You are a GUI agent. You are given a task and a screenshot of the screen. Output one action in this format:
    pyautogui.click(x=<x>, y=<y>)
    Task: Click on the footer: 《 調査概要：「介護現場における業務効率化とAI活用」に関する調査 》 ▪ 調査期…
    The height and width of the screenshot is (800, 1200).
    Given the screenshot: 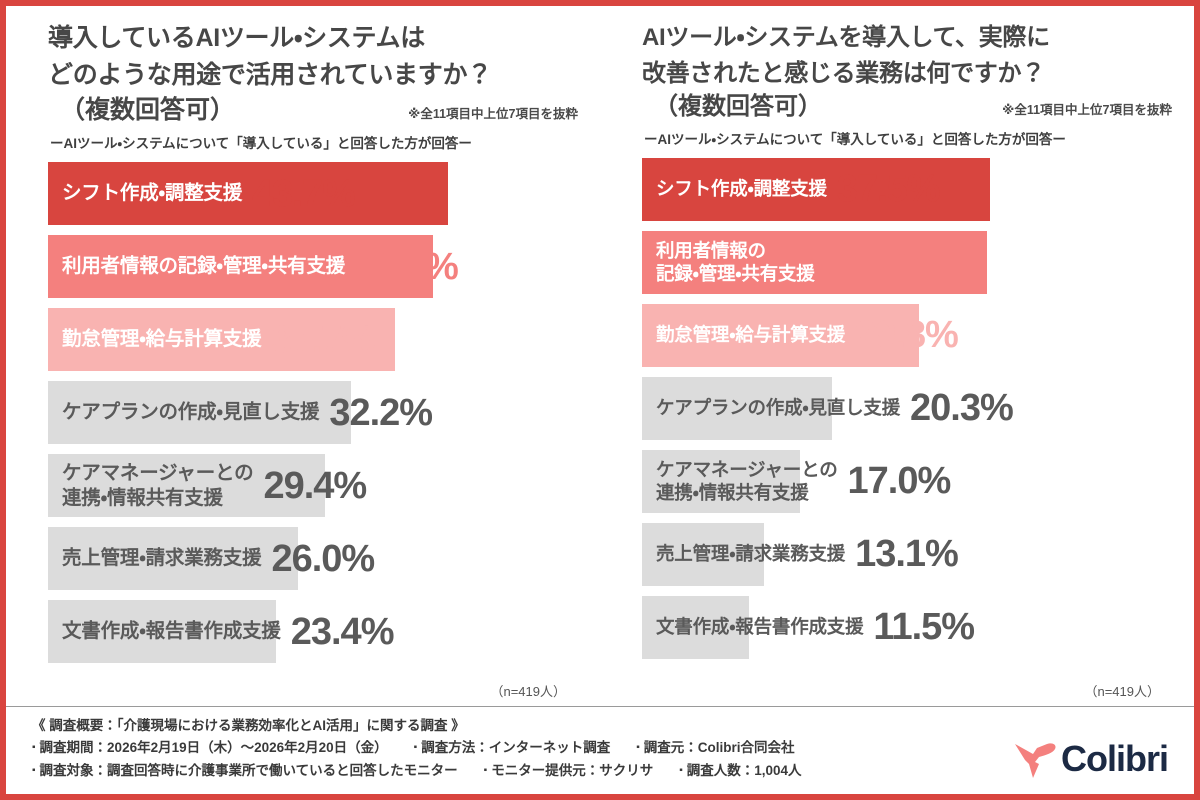 What is the action you would take?
    pyautogui.click(x=600, y=750)
    